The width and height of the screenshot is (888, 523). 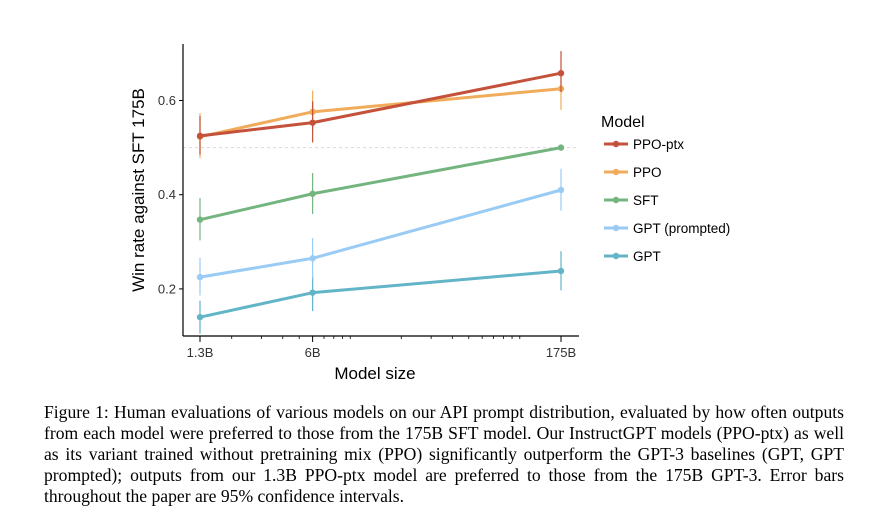 I want to click on series-sft, so click(x=380, y=192).